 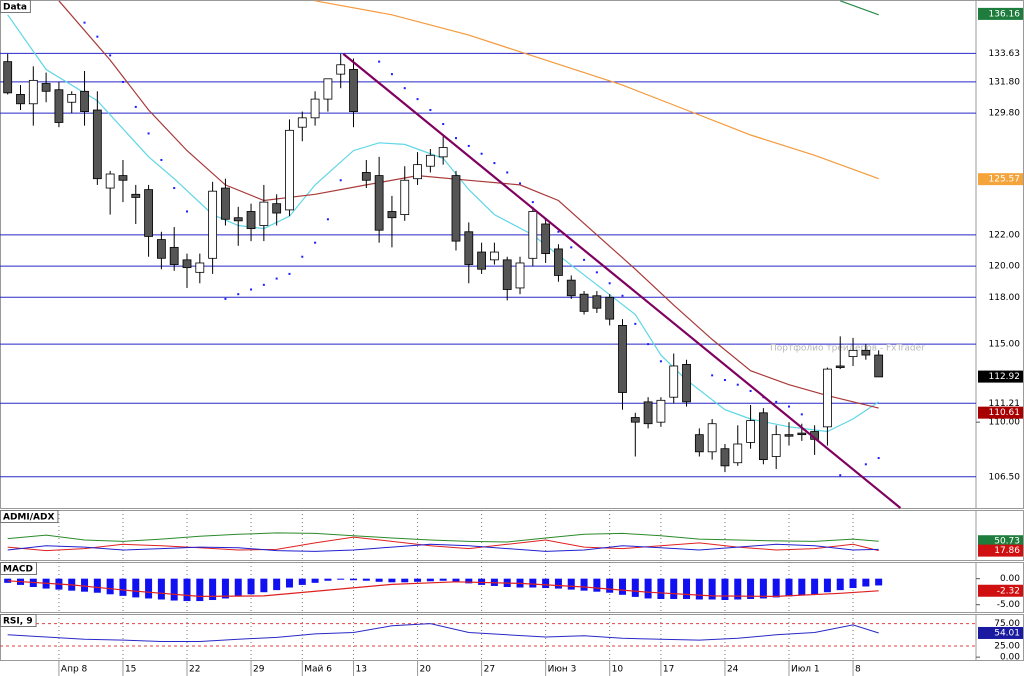 What do you see at coordinates (1005, 180) in the screenshot?
I see `price-marker-label: 125.57` at bounding box center [1005, 180].